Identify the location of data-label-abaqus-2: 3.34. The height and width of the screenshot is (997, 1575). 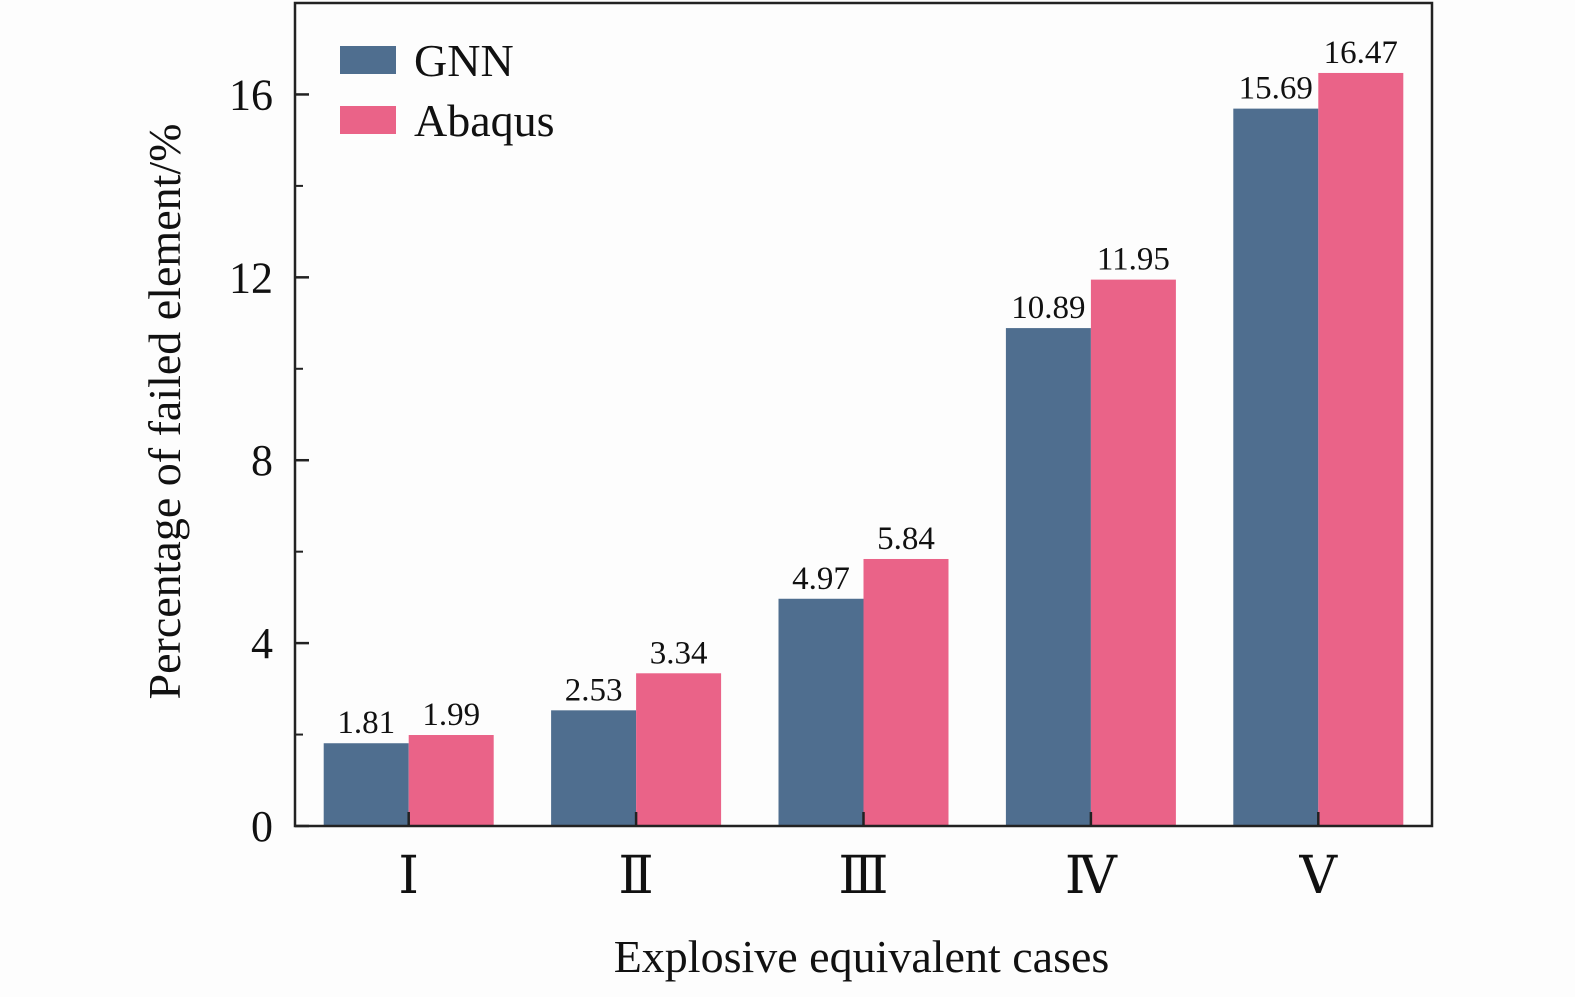
(679, 653).